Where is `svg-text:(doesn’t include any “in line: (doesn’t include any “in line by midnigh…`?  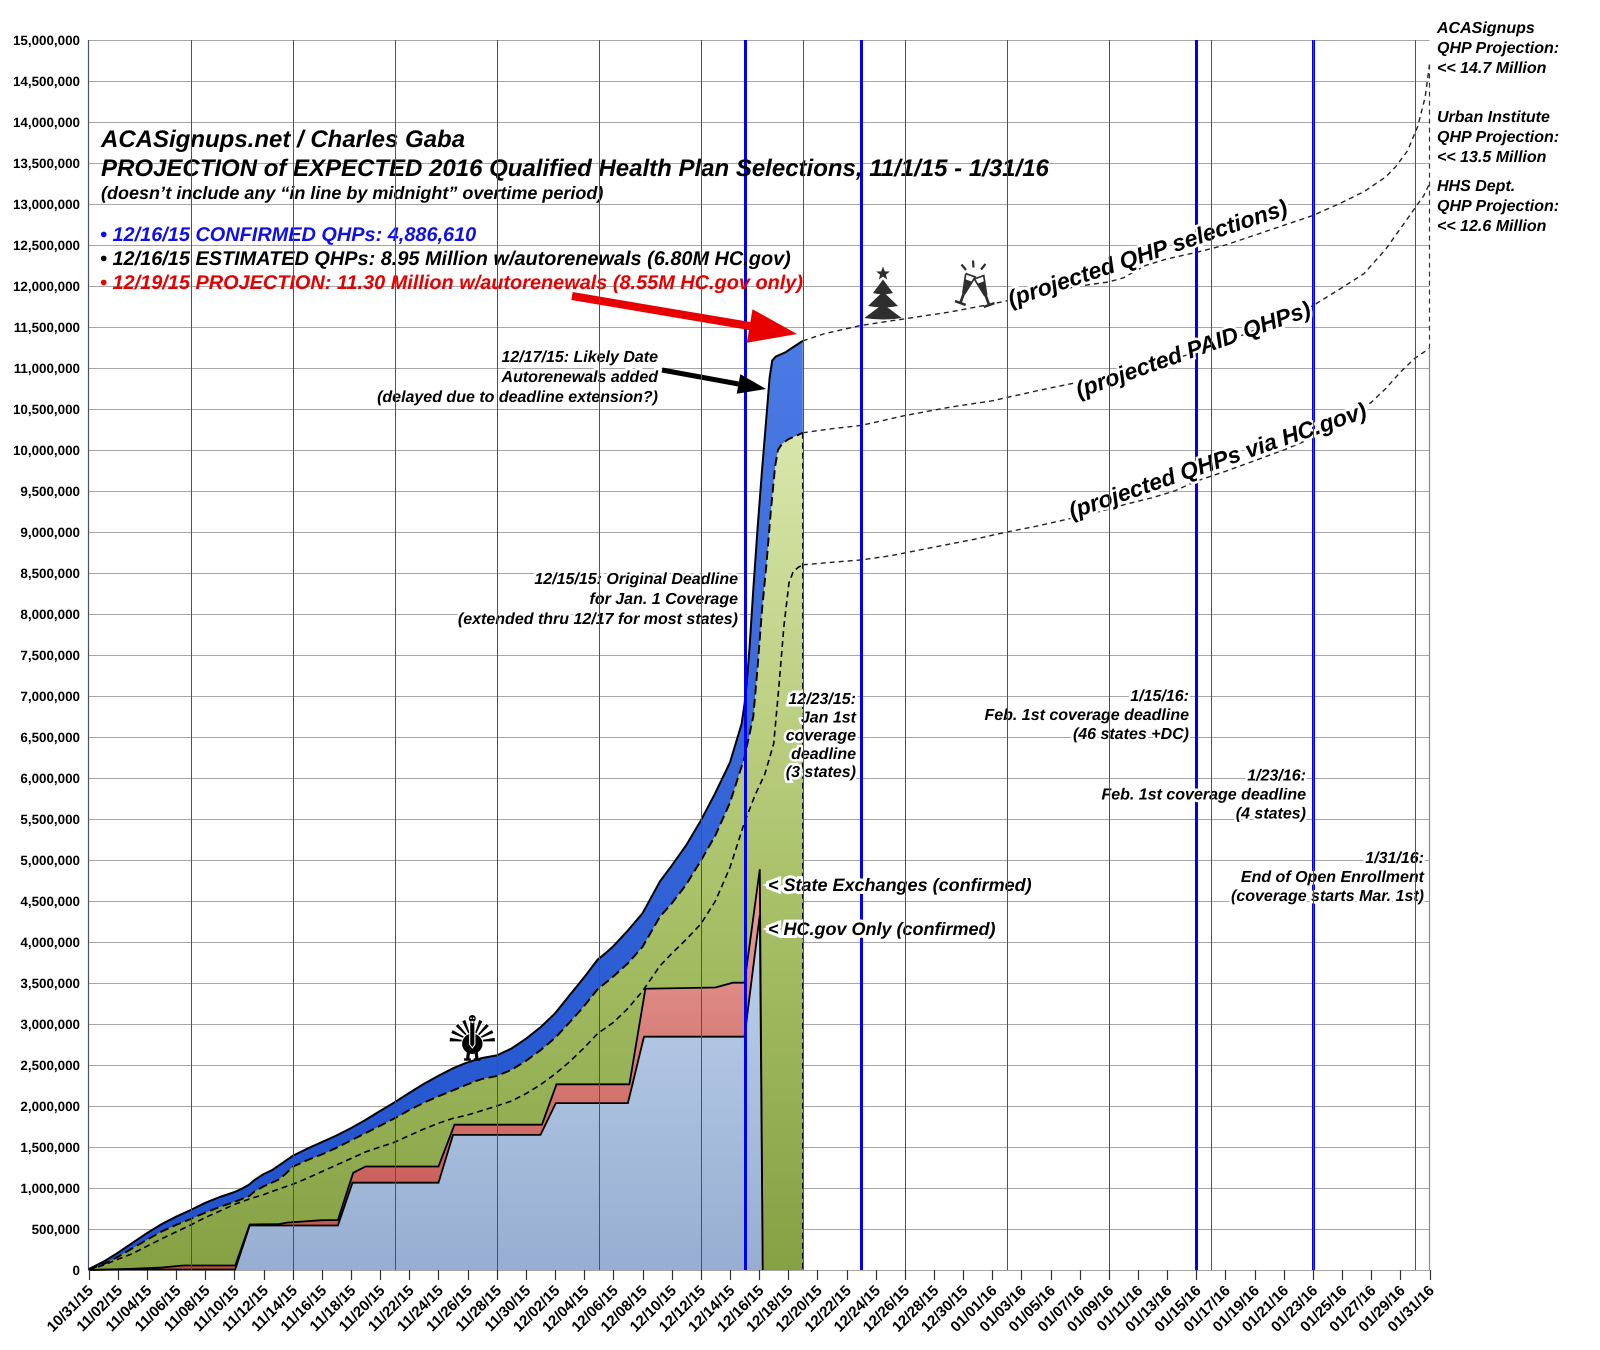
svg-text:(doesn’t include any “in line: (doesn’t include any “in line by midnigh… is located at coordinates (352, 193).